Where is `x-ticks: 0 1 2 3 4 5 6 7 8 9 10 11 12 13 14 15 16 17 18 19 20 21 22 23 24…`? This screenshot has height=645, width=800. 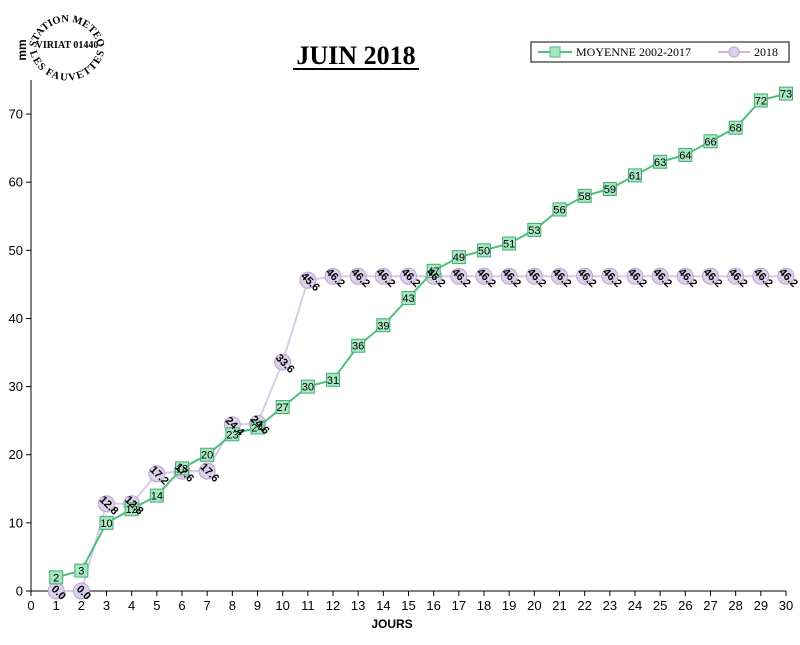
x-ticks: 0 1 2 3 4 5 6 7 8 9 10 11 12 13 14 15 16 17 18 19 20 21 22 23 24… is located at coordinates (410, 602).